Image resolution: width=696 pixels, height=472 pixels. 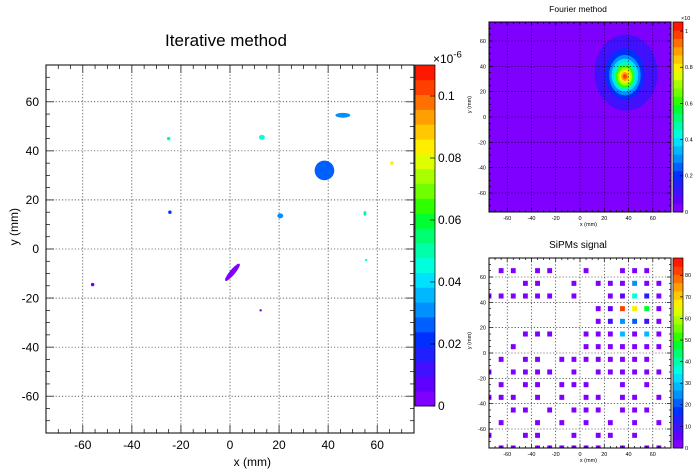 What do you see at coordinates (688, 427) in the screenshot?
I see `colorbar-tick-label: 10` at bounding box center [688, 427].